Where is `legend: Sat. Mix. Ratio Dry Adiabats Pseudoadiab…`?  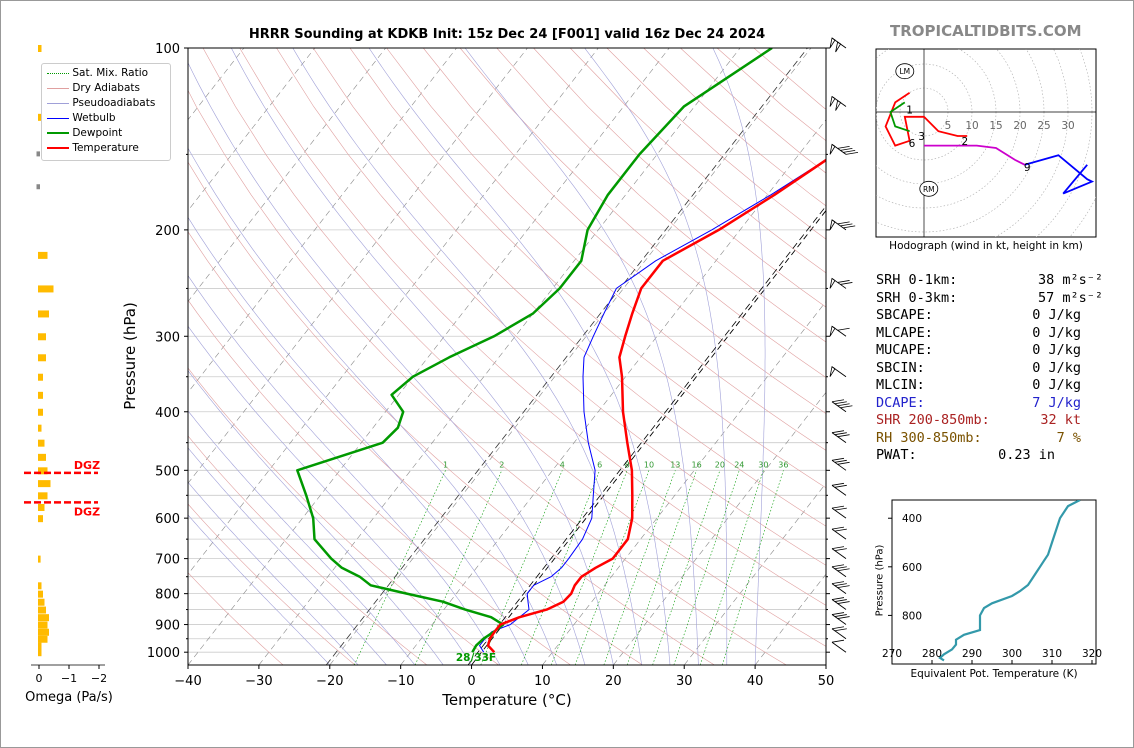 legend: Sat. Mix. Ratio Dry Adiabats Pseudoadiab… is located at coordinates (106, 112).